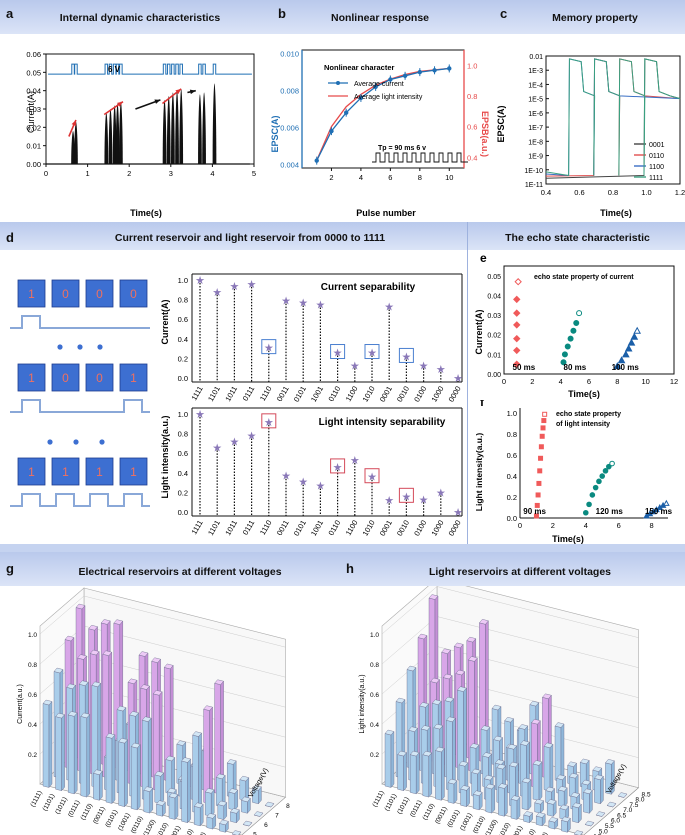 The width and height of the screenshot is (685, 835). I want to click on panel-e-marker-80ms, so click(579, 313).